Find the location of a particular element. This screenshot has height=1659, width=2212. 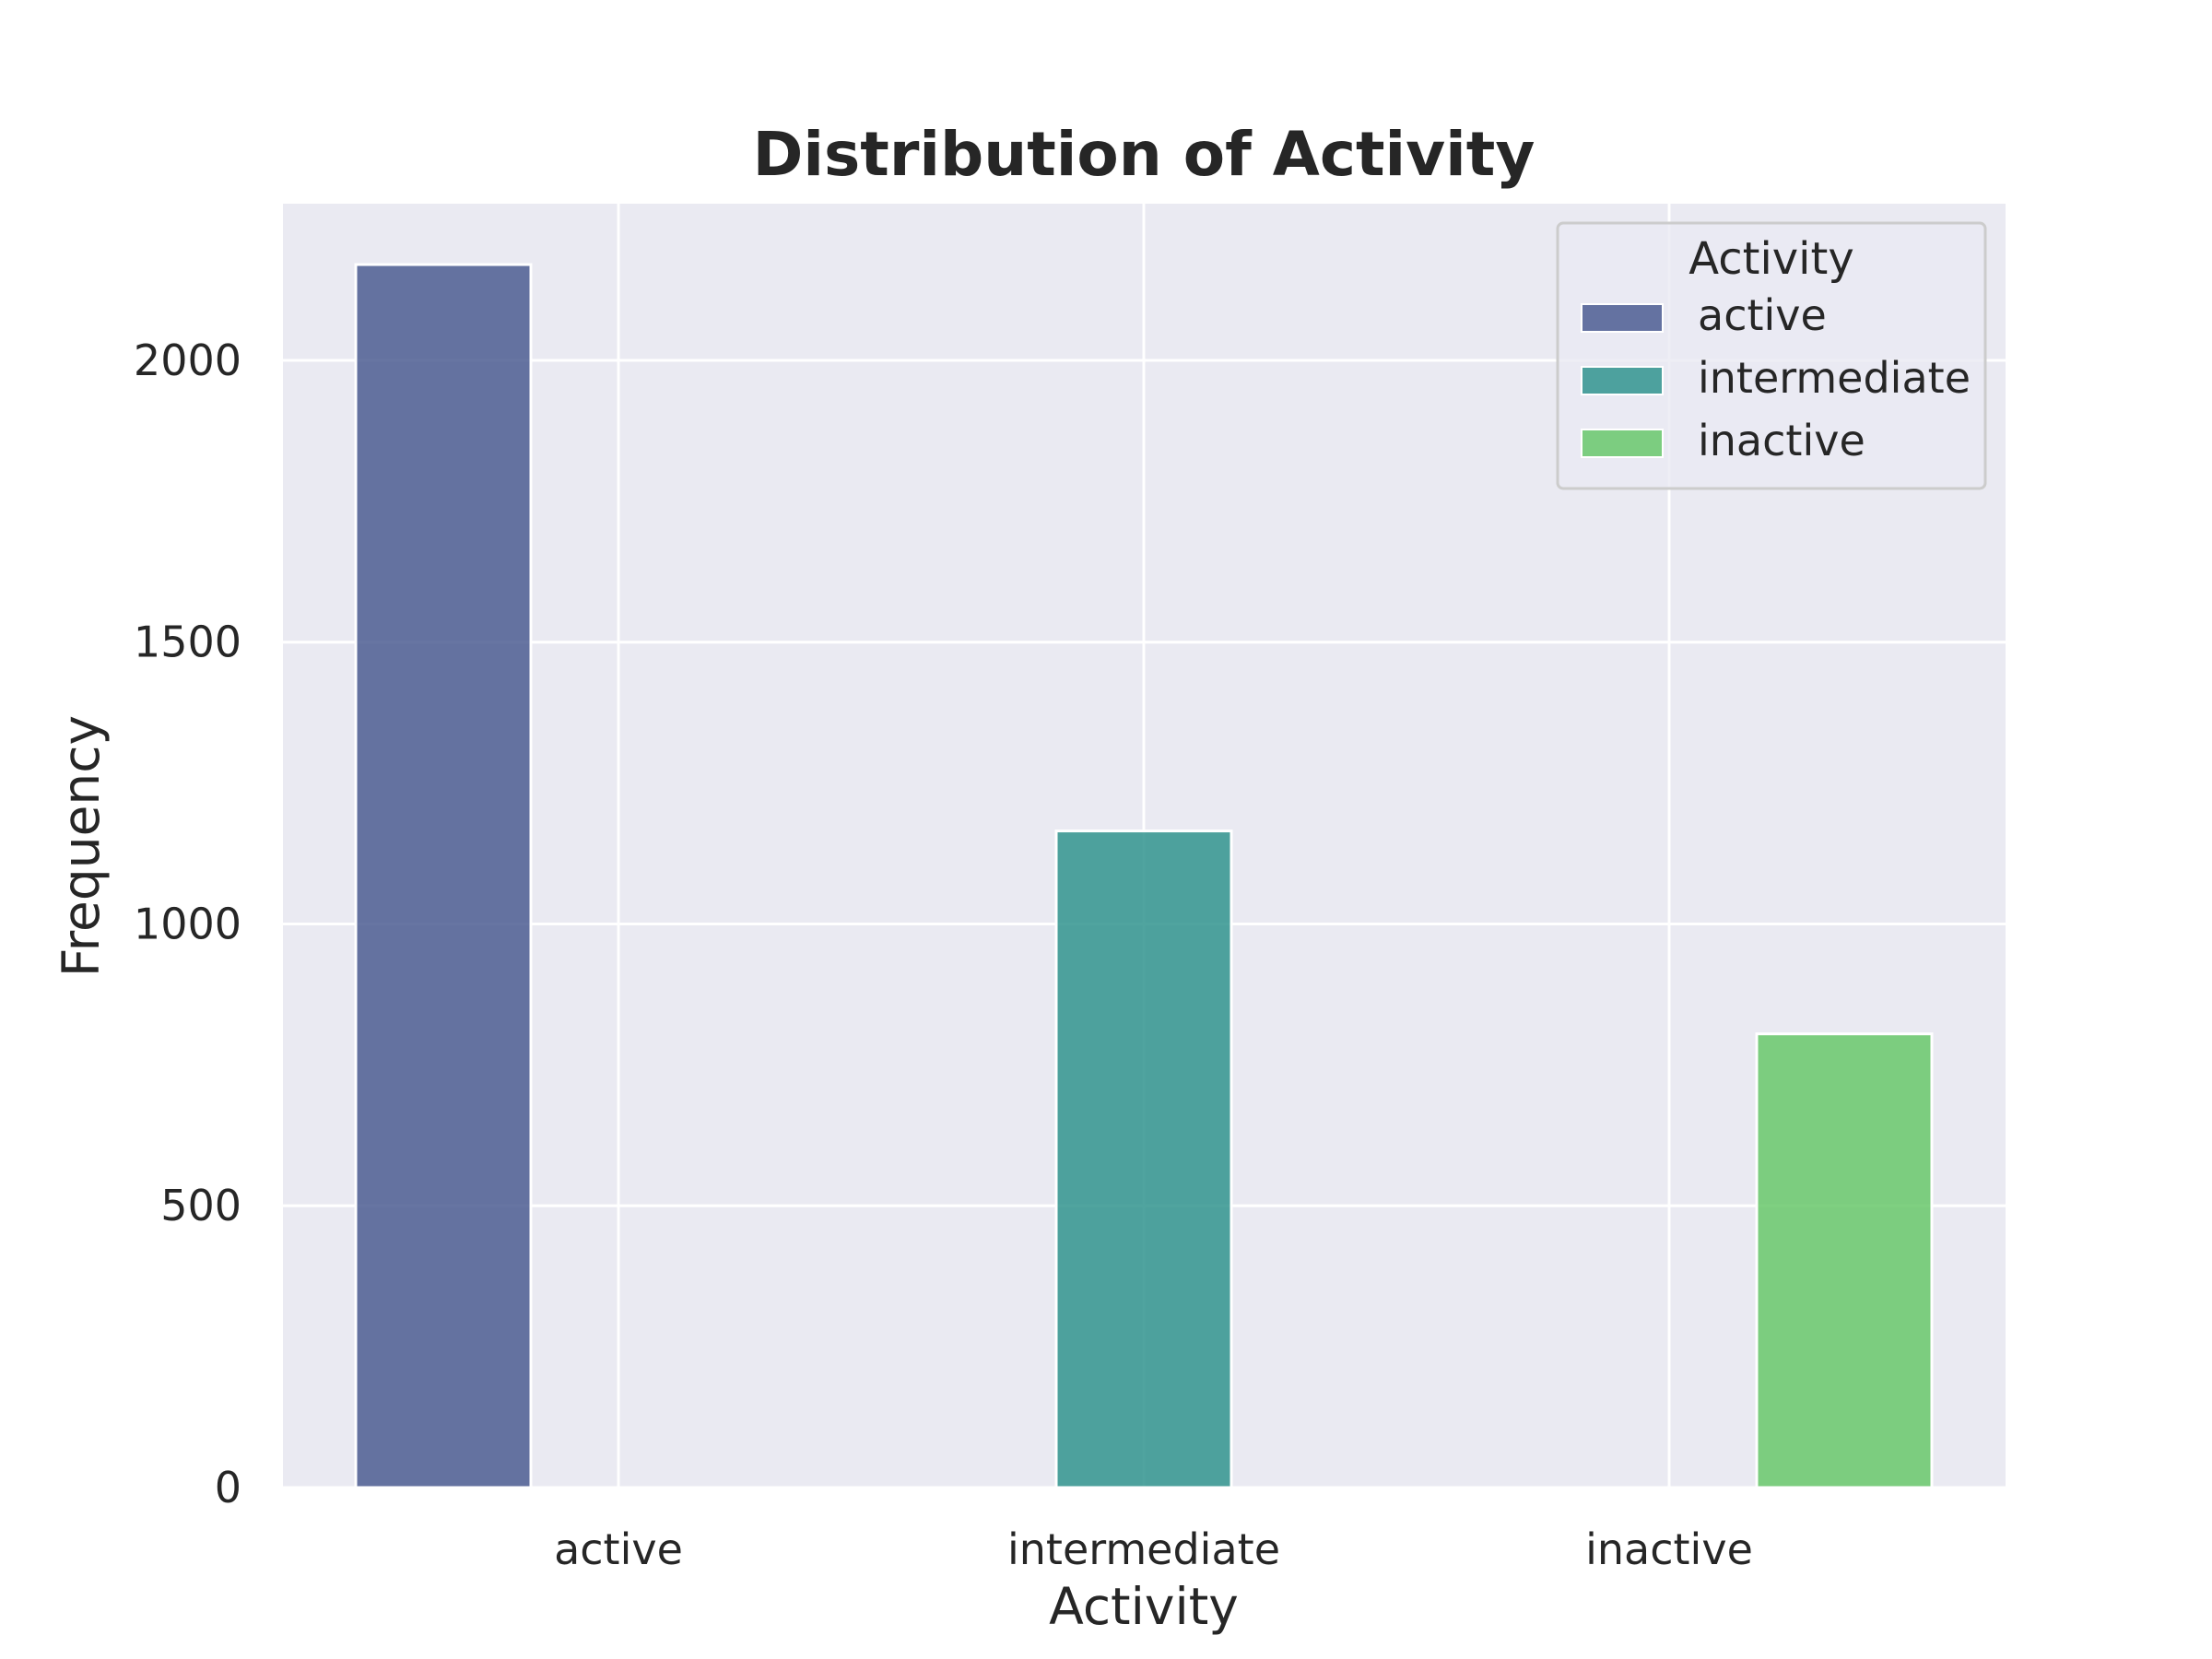

legend: Activity active intermediate inactive is located at coordinates (1771, 355).